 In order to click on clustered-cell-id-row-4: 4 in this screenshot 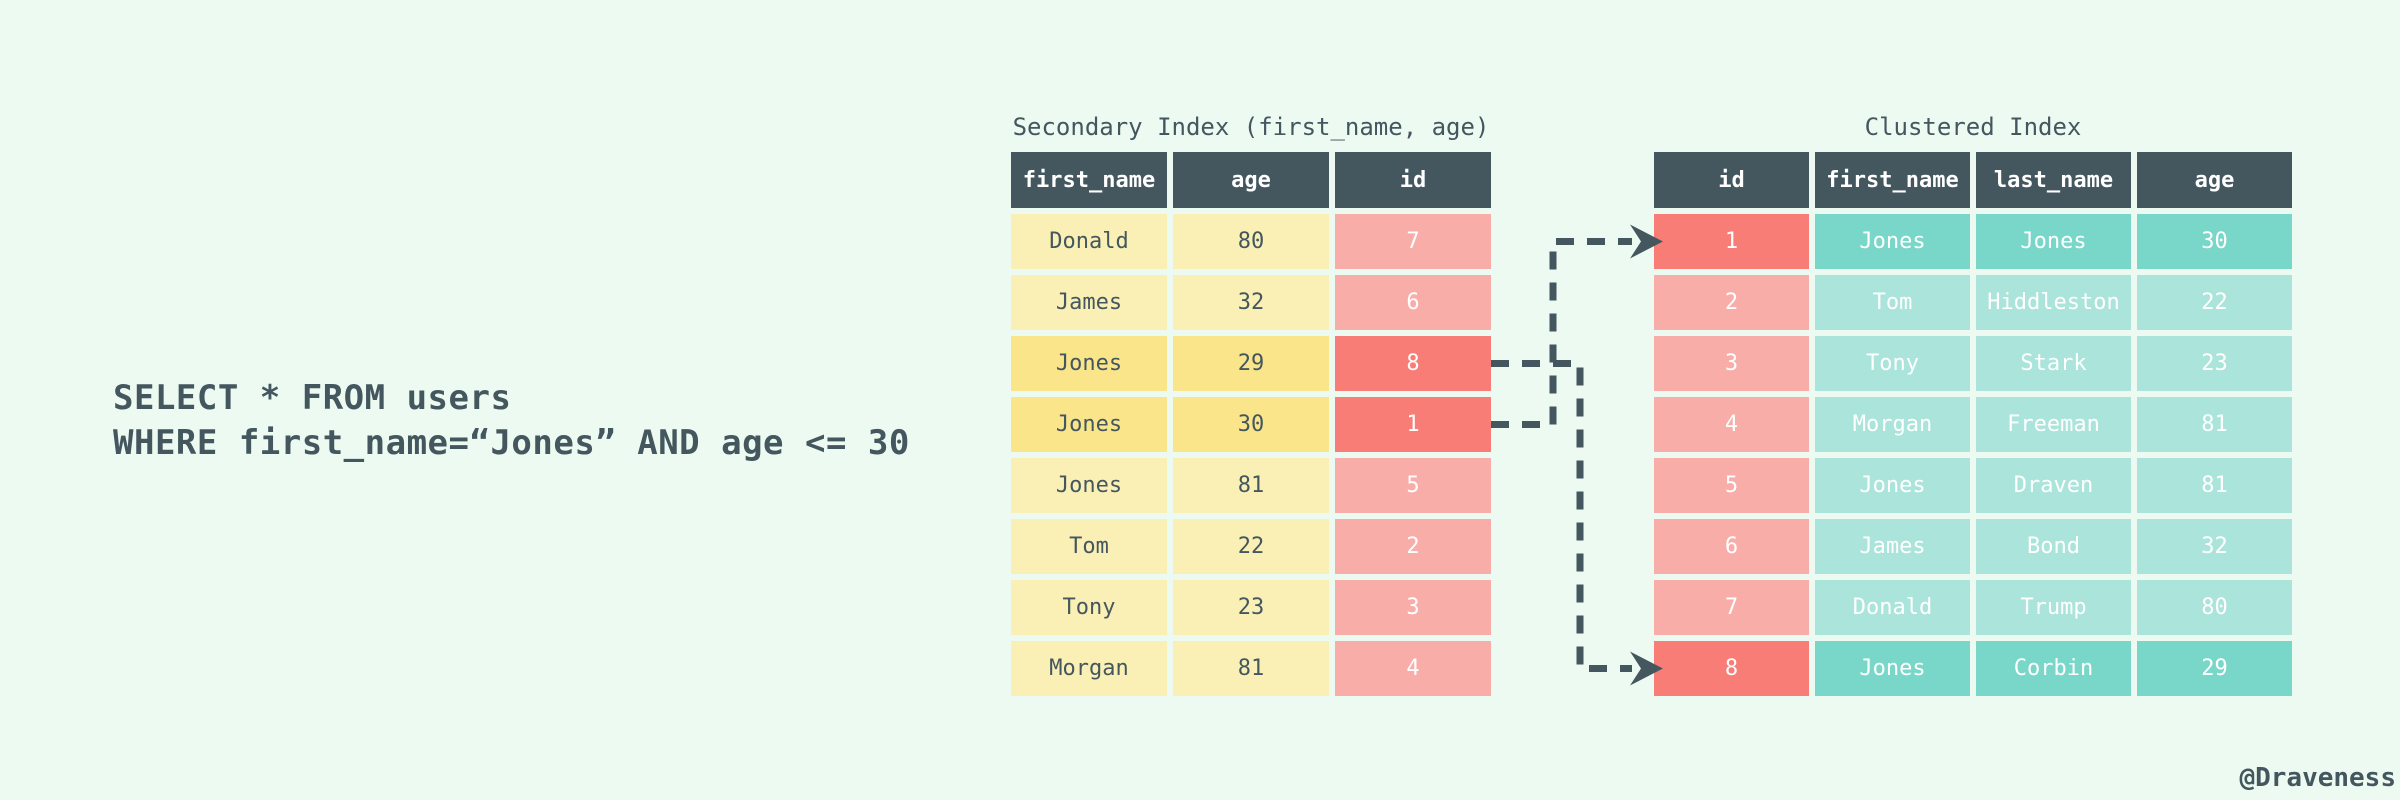, I will do `click(1731, 424)`.